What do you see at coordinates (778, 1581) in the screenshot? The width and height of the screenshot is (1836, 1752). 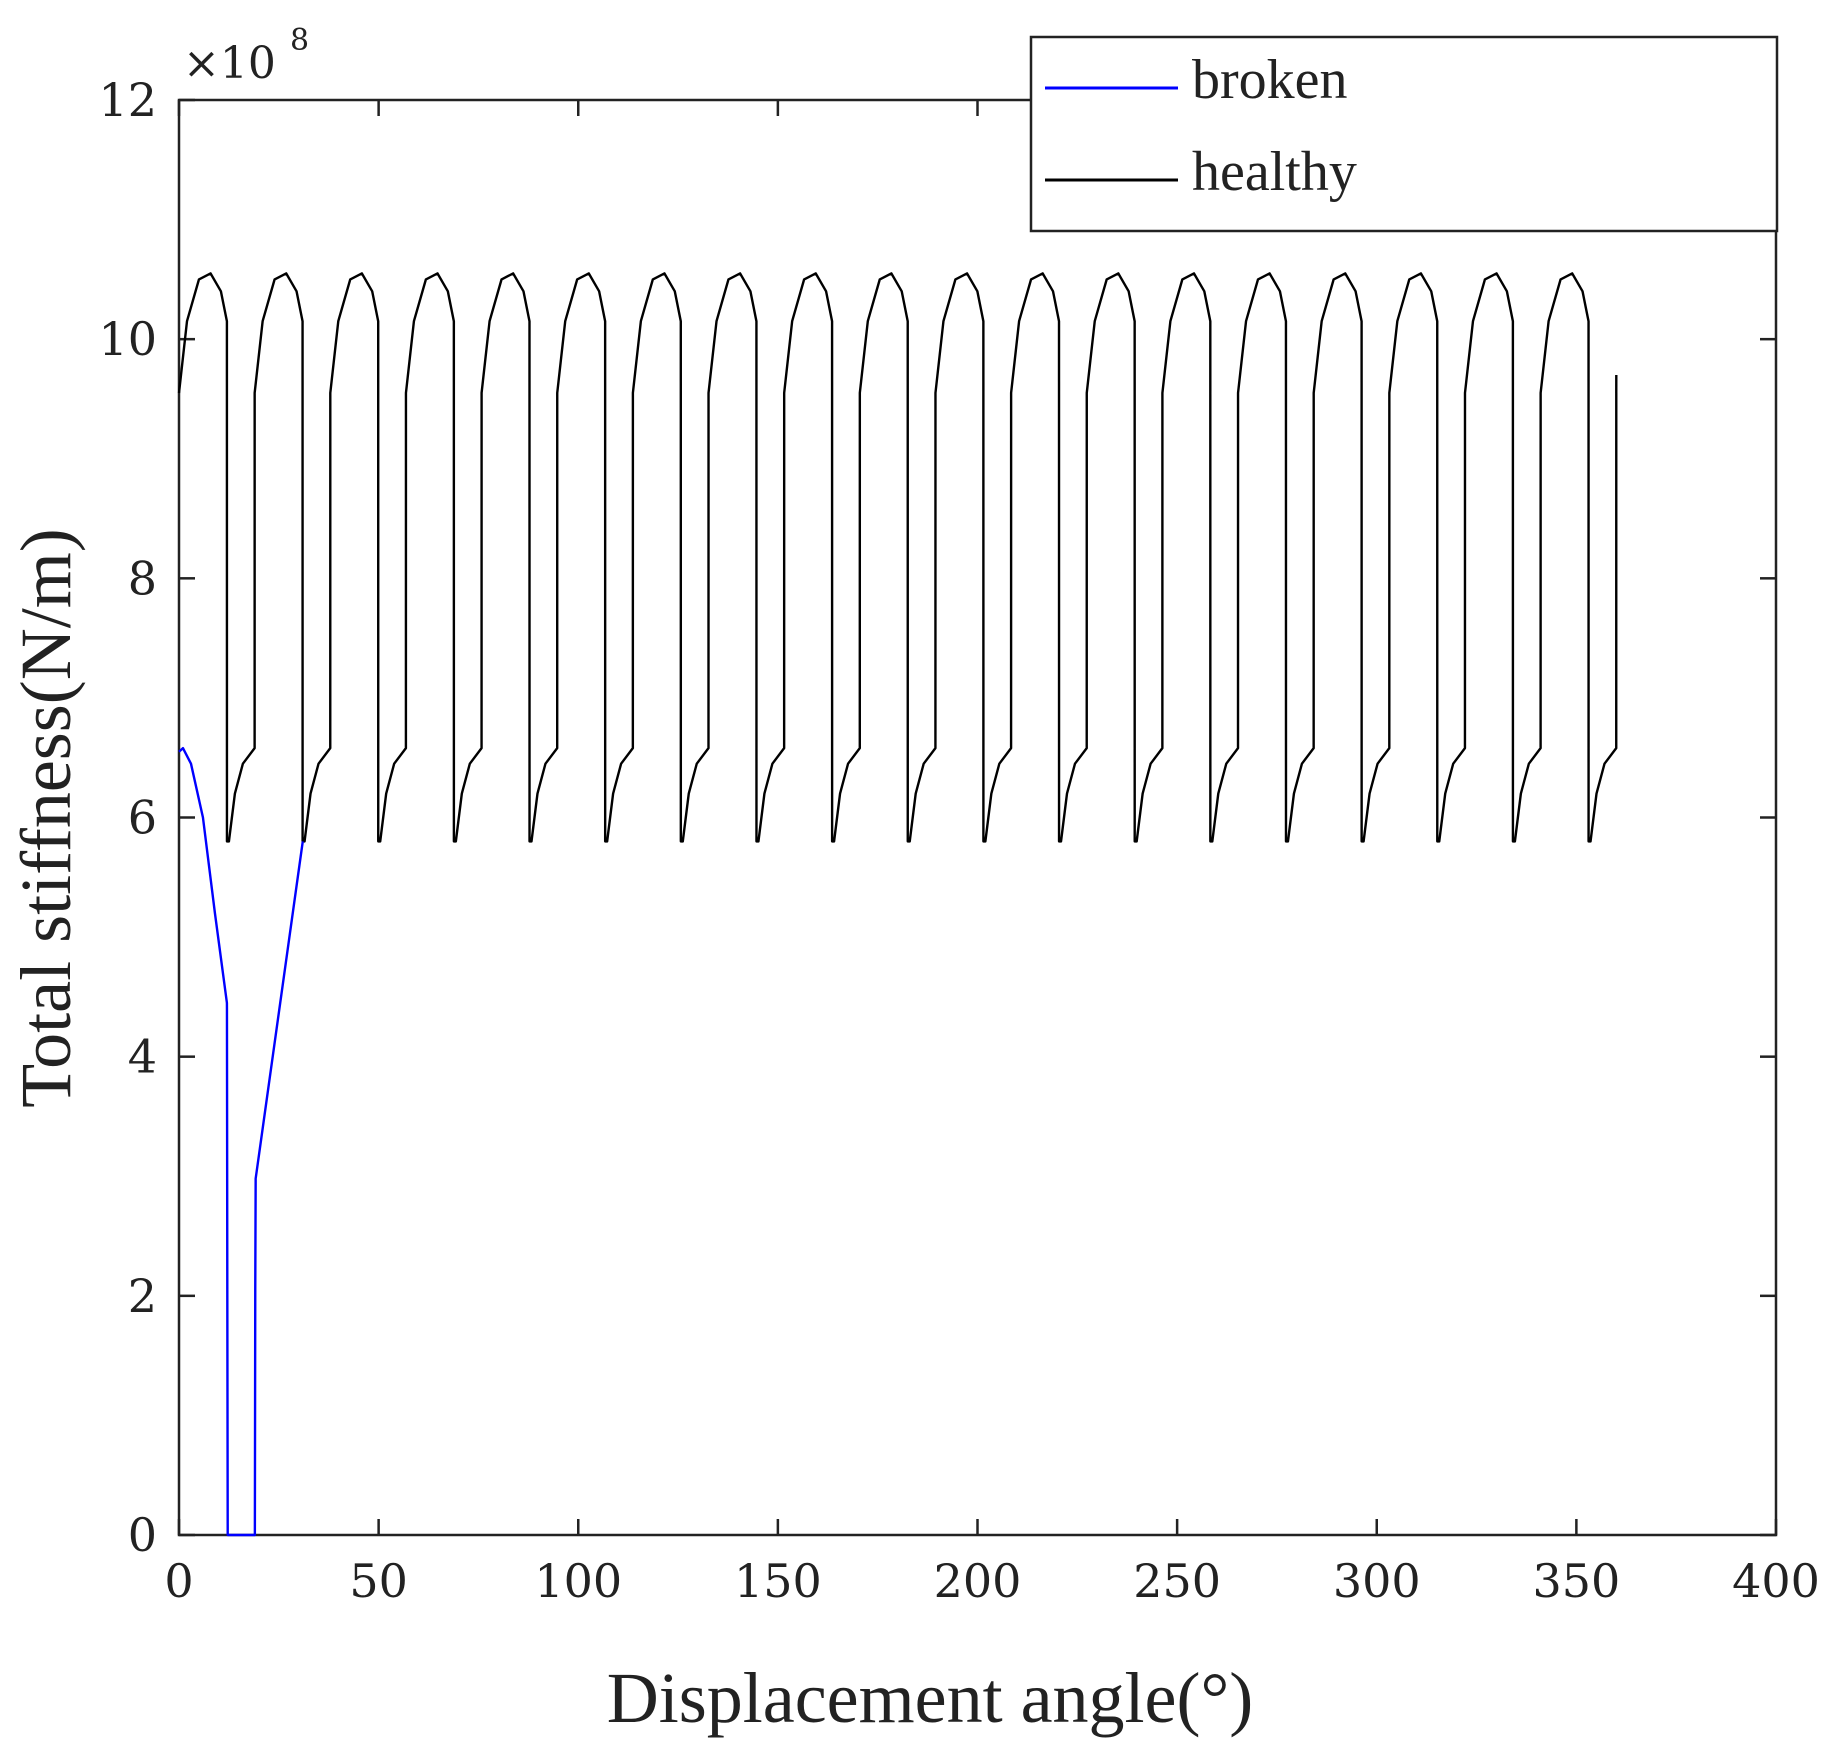 I see `x-tick-label: 150` at bounding box center [778, 1581].